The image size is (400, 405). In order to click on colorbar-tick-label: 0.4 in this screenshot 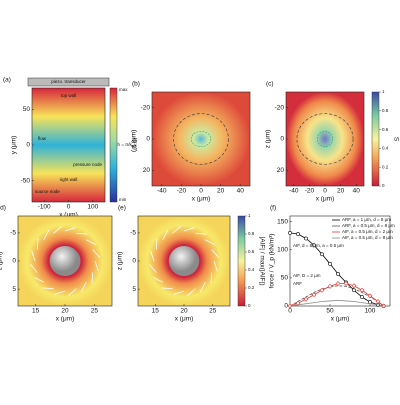, I will do `click(385, 148)`.